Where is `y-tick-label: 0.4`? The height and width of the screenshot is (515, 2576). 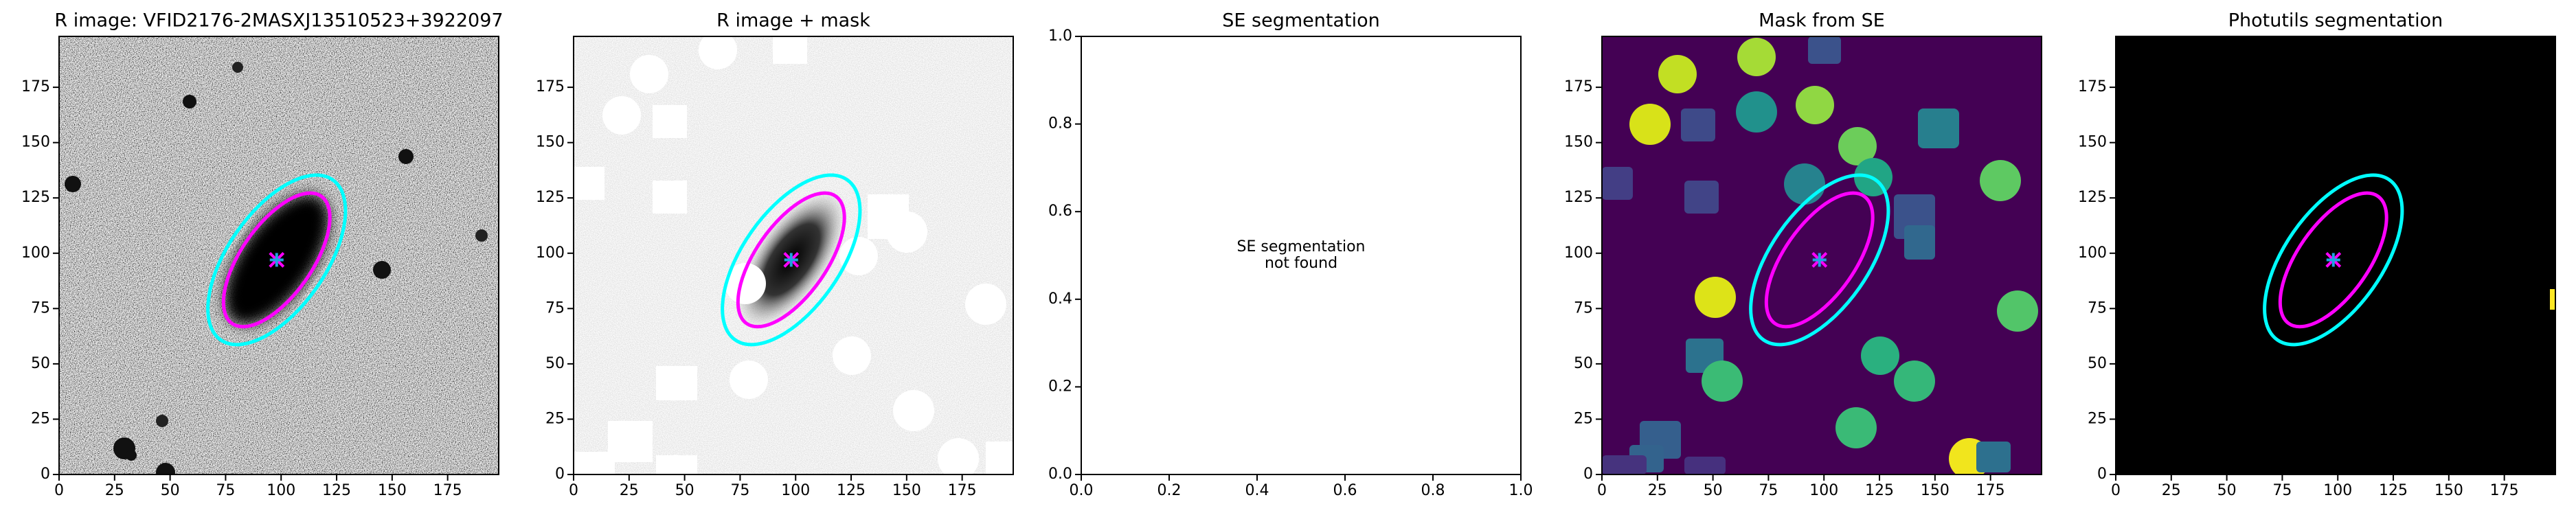 y-tick-label: 0.4 is located at coordinates (1060, 299).